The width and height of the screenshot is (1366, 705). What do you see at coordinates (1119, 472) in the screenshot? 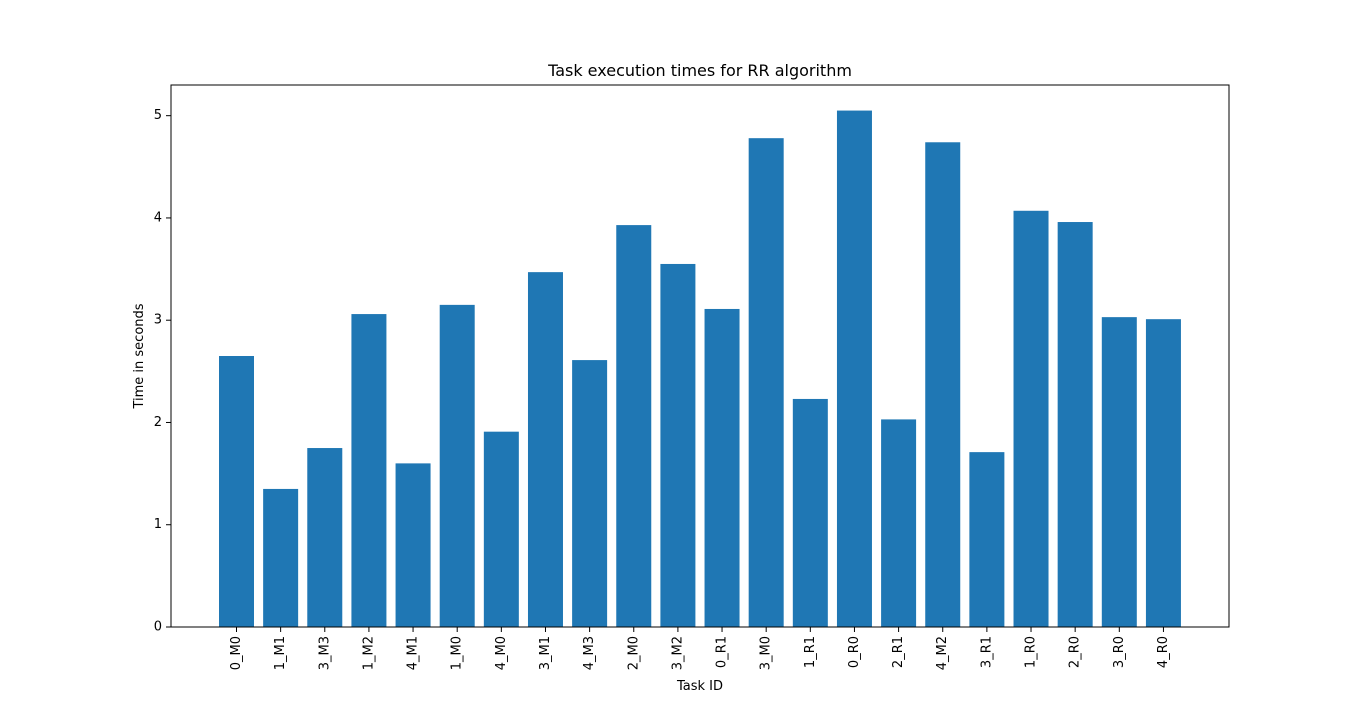
I see `bar-3_R0` at bounding box center [1119, 472].